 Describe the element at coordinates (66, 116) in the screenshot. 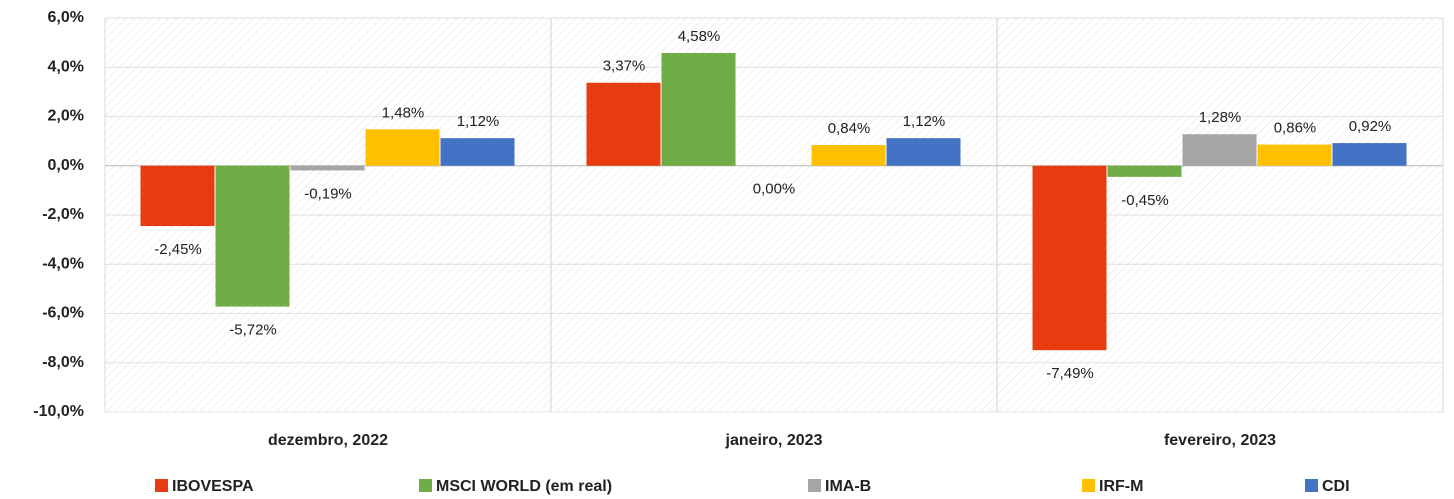

I see `y-tick-label: 2,0%` at that location.